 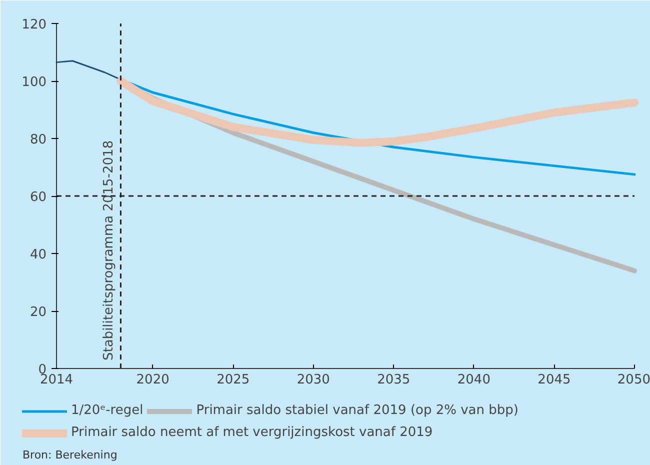 What do you see at coordinates (252, 432) in the screenshot?
I see `legend-label: Primair saldo neemt af met vergrijzingskost vanaf 2019` at bounding box center [252, 432].